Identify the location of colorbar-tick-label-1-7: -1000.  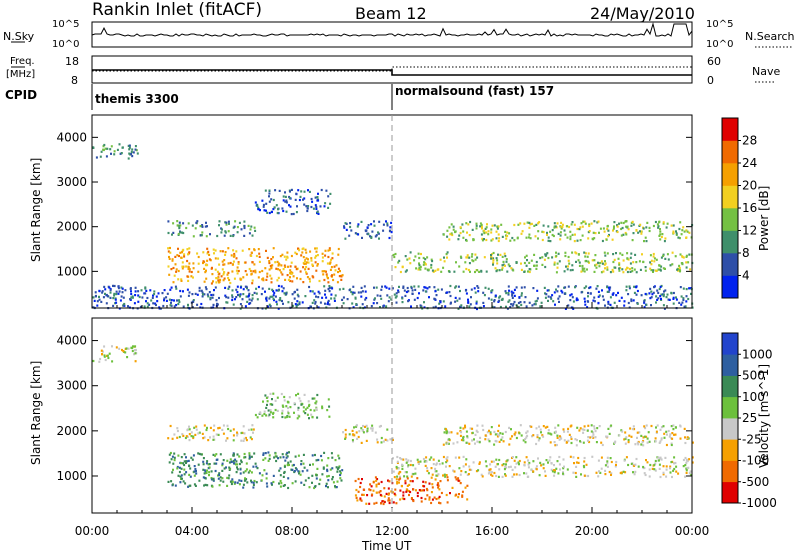
(759, 503).